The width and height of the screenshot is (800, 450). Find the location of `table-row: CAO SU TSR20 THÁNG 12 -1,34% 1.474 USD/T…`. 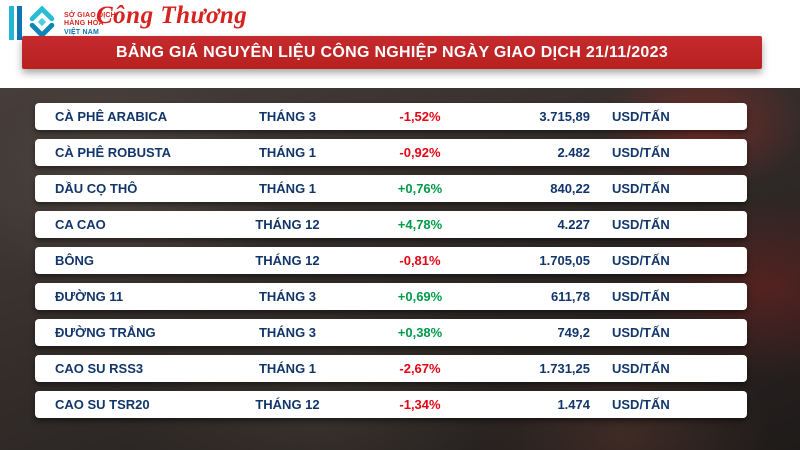

table-row: CAO SU TSR20 THÁNG 12 -1,34% 1.474 USD/T… is located at coordinates (391, 404).